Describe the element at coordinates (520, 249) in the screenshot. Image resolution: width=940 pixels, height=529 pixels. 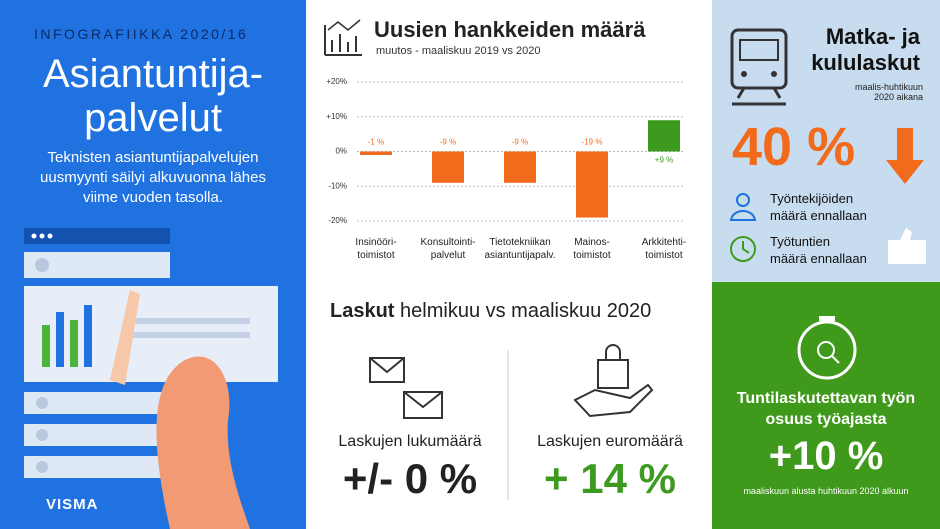
I see `x-tick-label: Tietotekniikan asiantuntijapalv.` at that location.